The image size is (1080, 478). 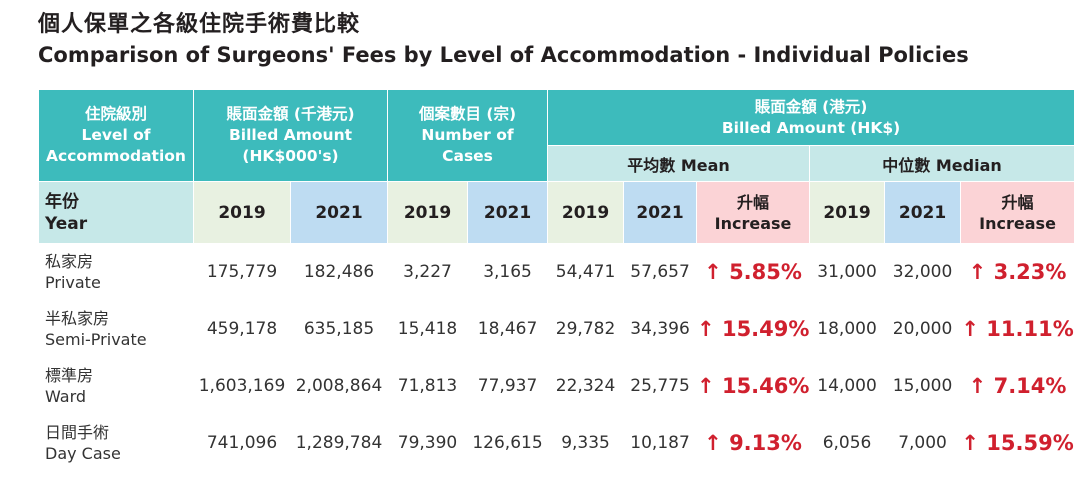 I want to click on median-increase-text: 11.11%, so click(x=1030, y=329).